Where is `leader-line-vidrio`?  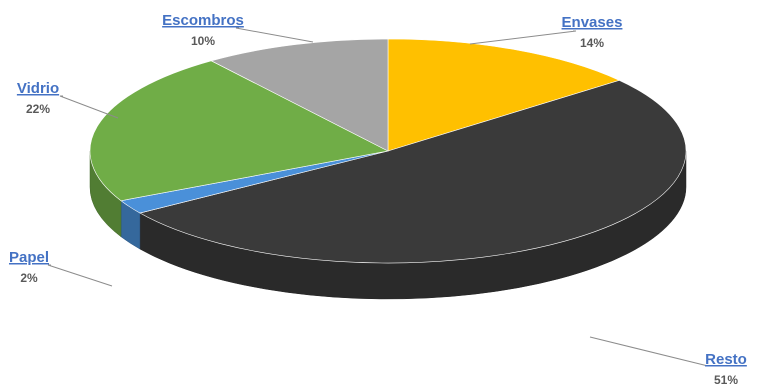 leader-line-vidrio is located at coordinates (89, 107).